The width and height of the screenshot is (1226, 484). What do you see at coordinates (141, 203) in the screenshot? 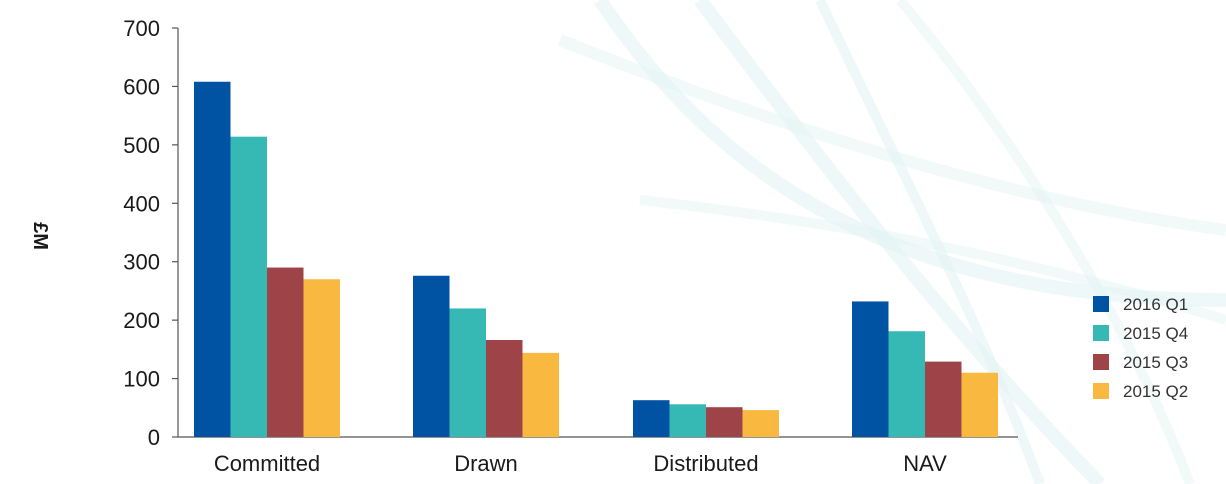
I see `y-tick-label: 400` at bounding box center [141, 203].